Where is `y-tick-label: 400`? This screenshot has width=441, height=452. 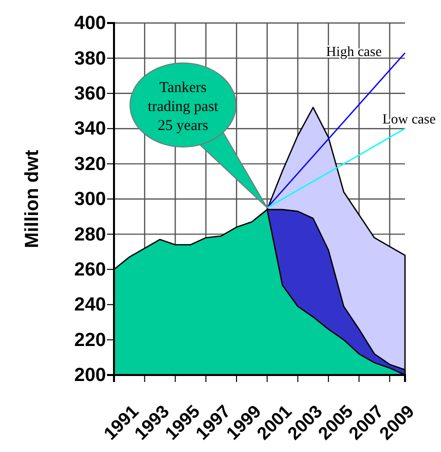
y-tick-label: 400 is located at coordinates (90, 23).